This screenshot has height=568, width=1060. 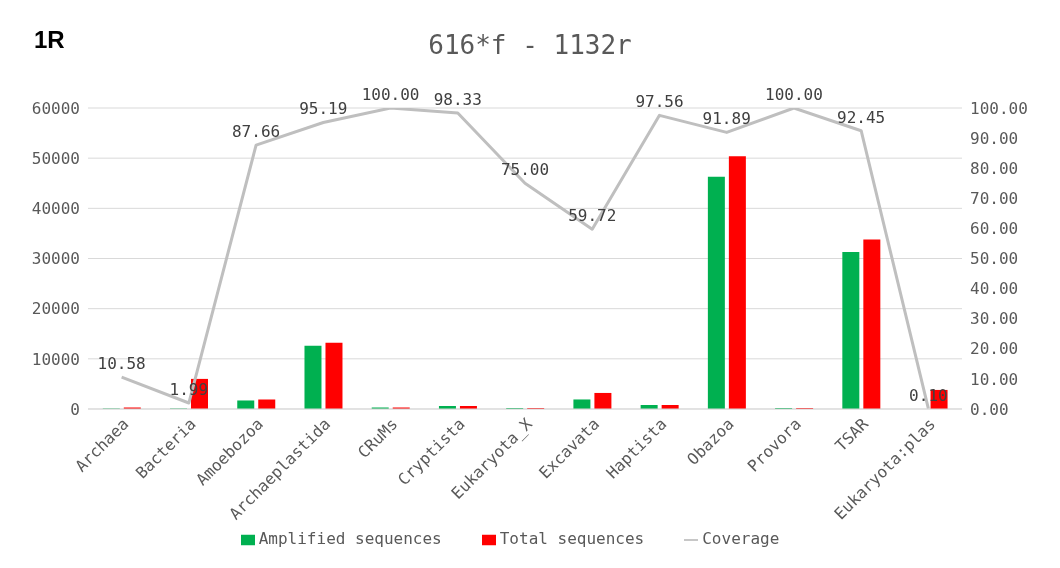 I want to click on data-label: 91.89, so click(x=726, y=119).